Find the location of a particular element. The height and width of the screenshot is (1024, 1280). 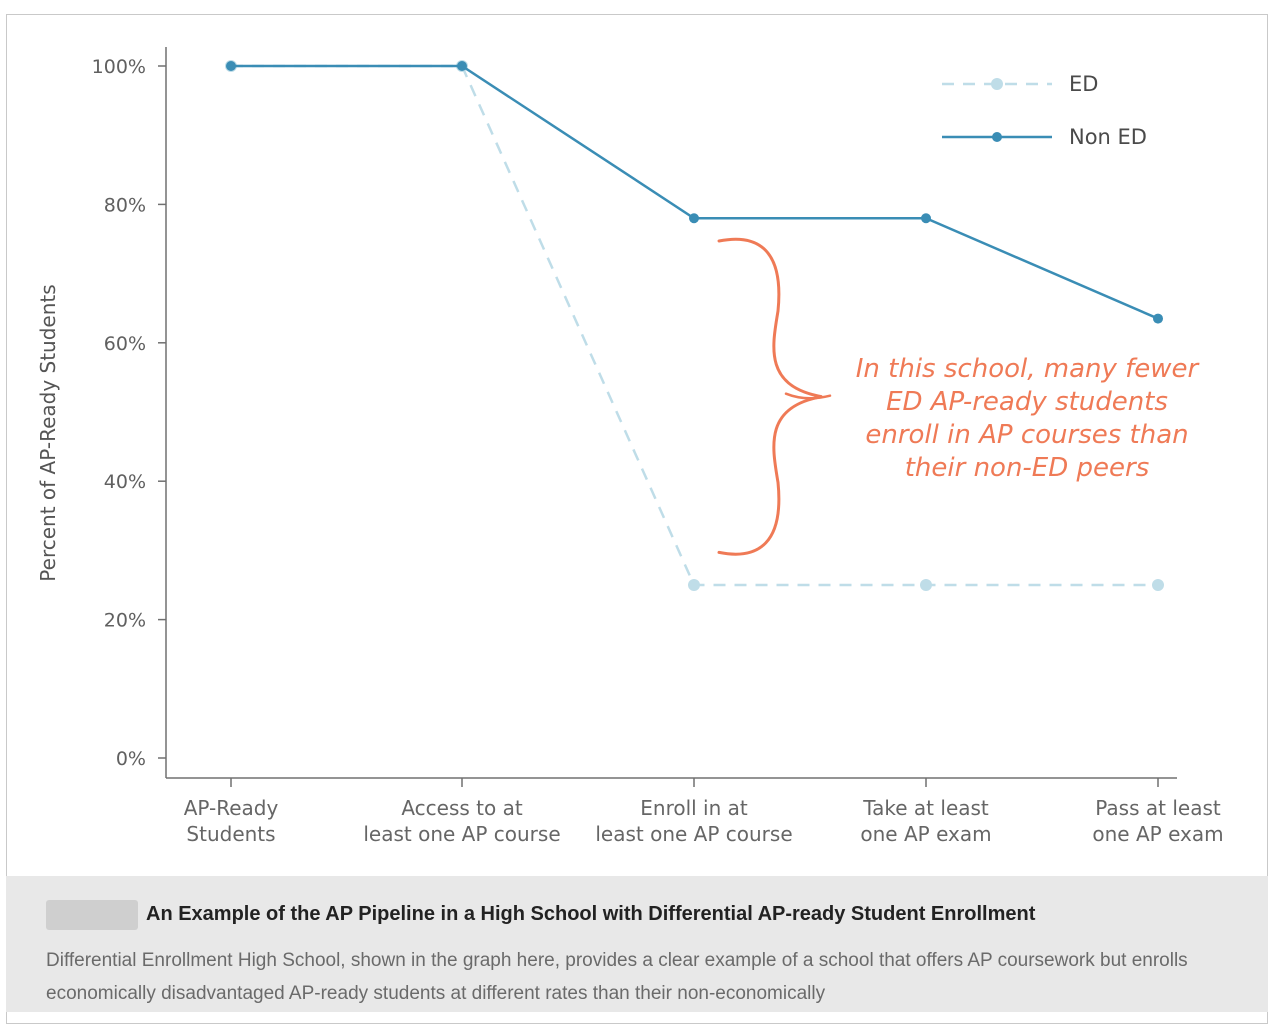

annotation-text-line: their non-ED peers is located at coordinates (1027, 468).